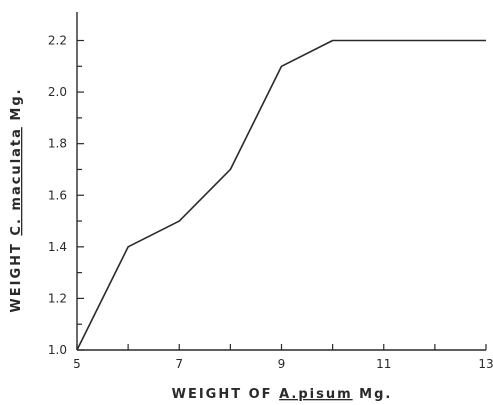 The width and height of the screenshot is (493, 405). I want to click on x-axis-title: WEIGHT OF A.pisum Mg., so click(282, 394).